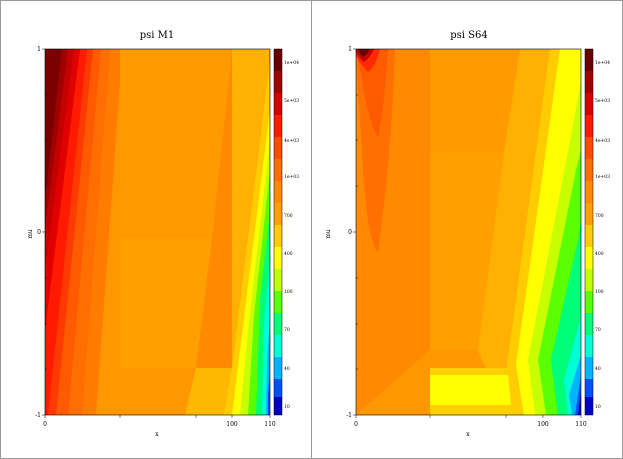 Image resolution: width=623 pixels, height=459 pixels. Describe the element at coordinates (589, 232) in the screenshot. I see `colorbar-s64` at that location.